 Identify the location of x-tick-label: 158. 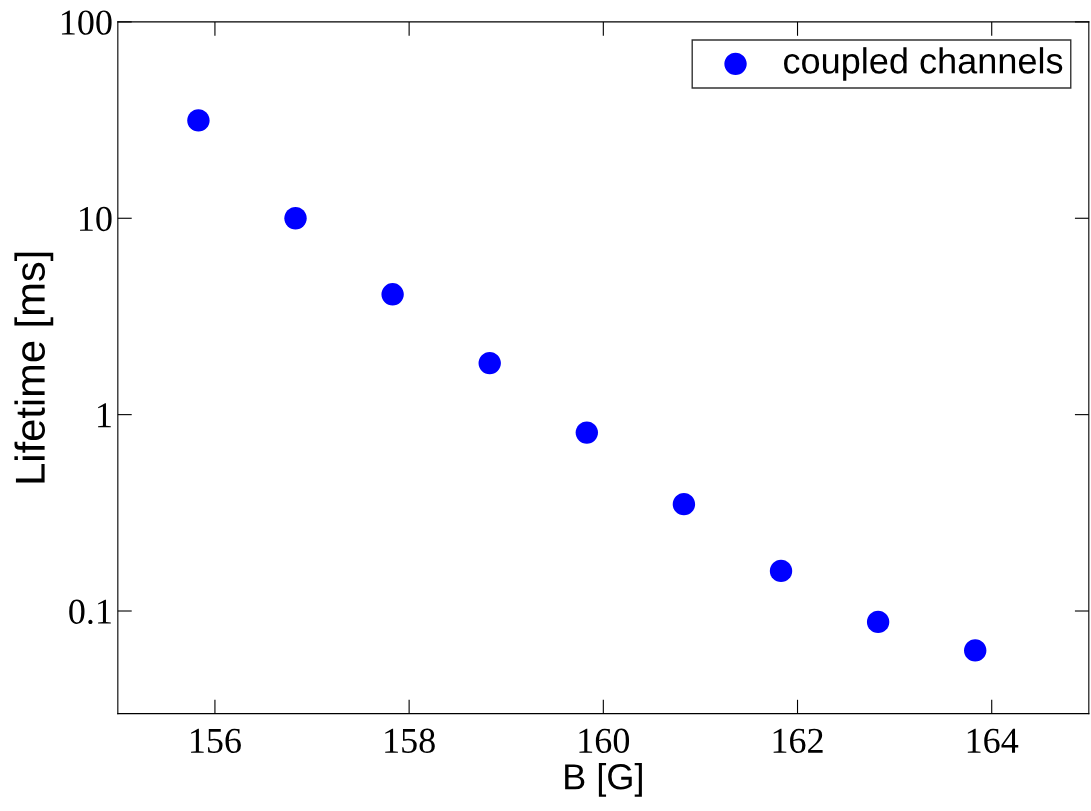
(410, 740).